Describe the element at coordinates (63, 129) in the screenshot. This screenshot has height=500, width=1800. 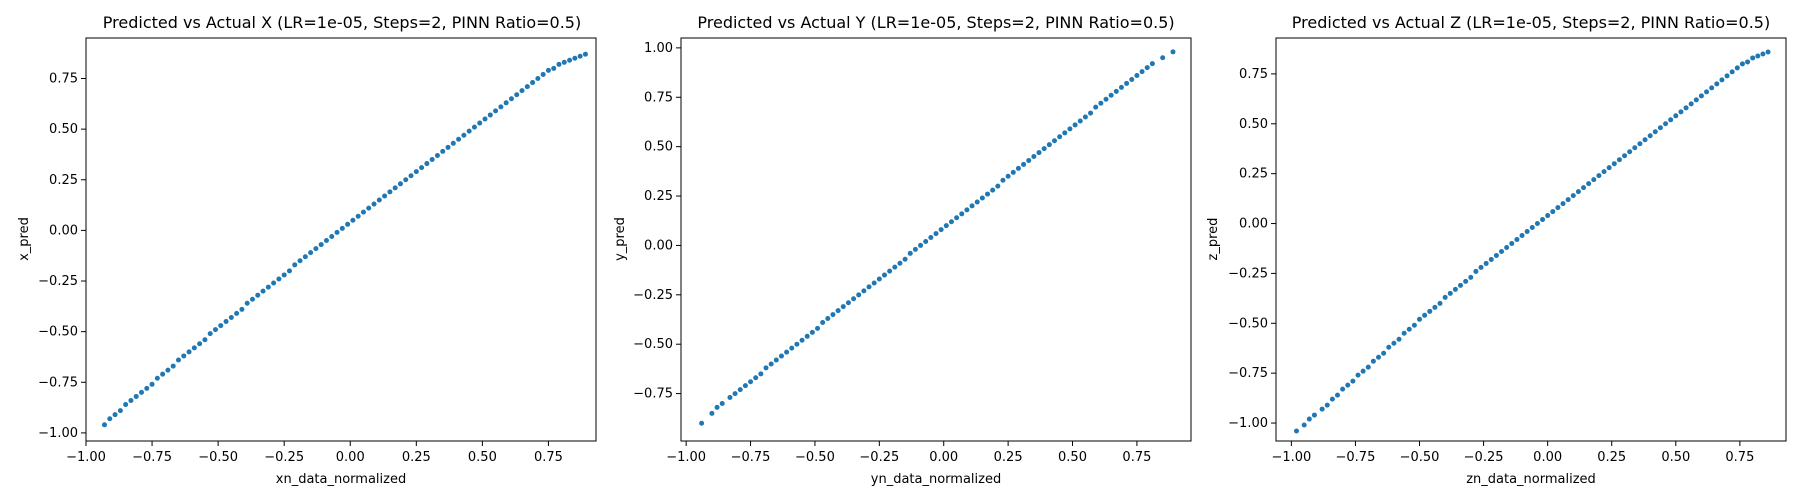
I see `subplot-x-y-tick-label: 0.50` at that location.